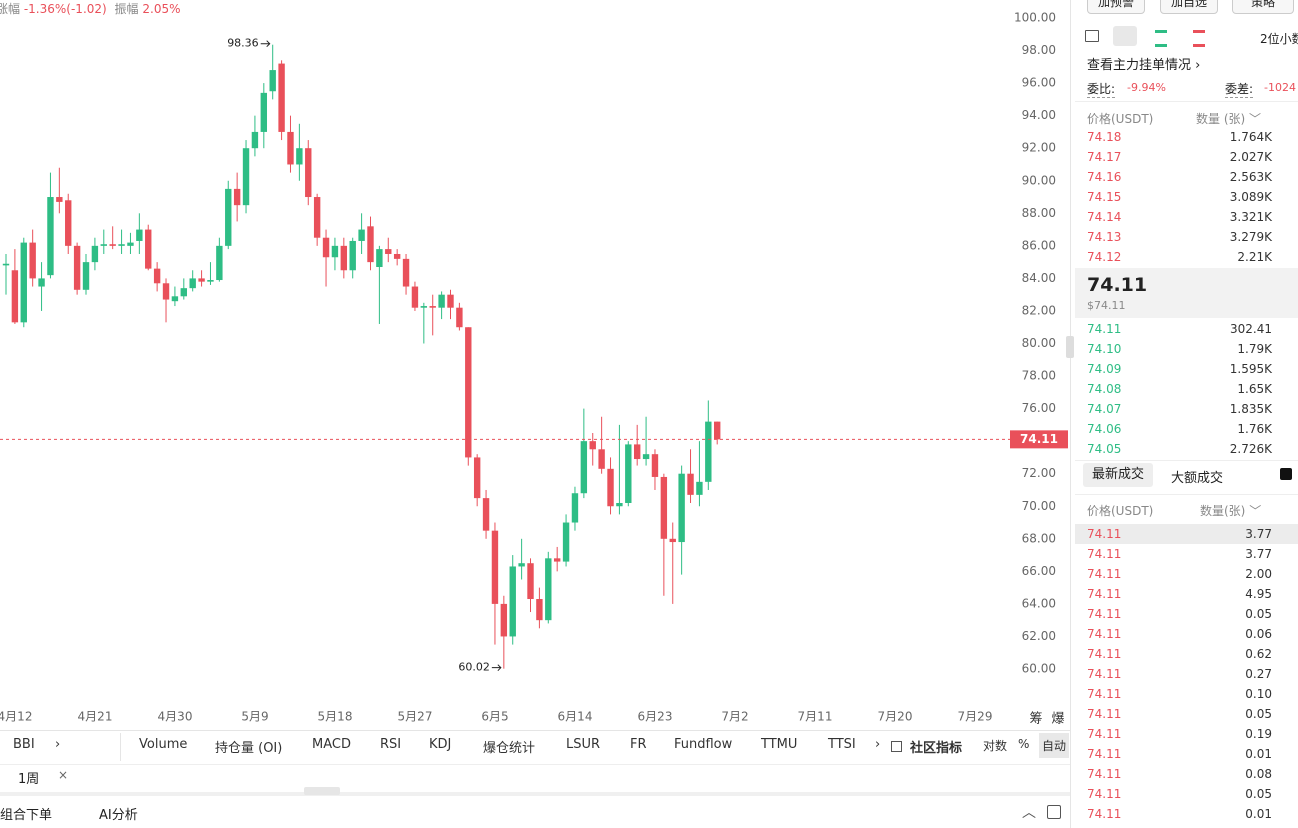 The height and width of the screenshot is (828, 1298). I want to click on tab-ai: AI分析, so click(118, 815).